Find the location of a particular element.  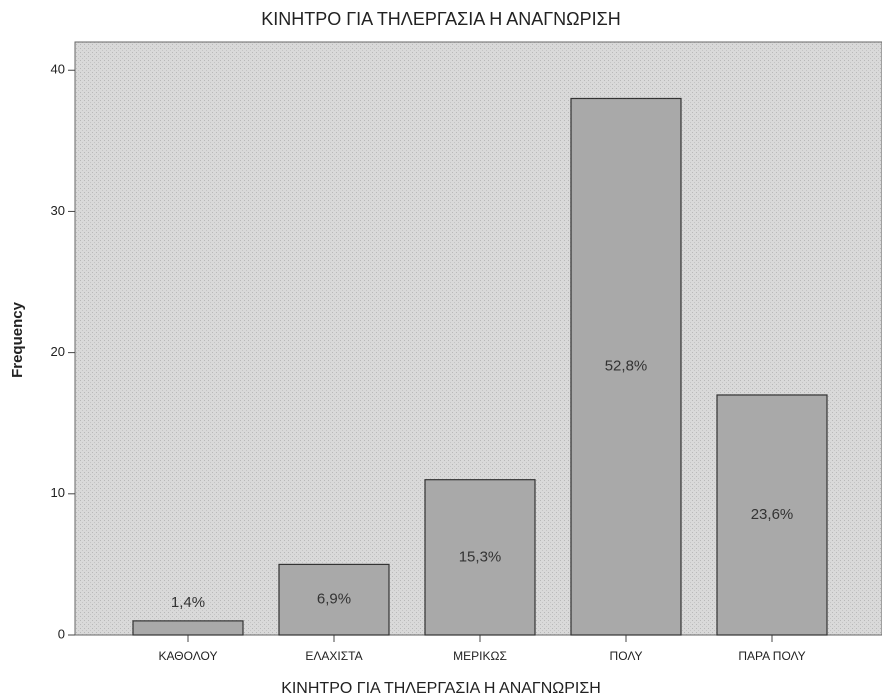

x-tick-label: ΠΑΡΑ ΠΟΛΥ is located at coordinates (771, 656).